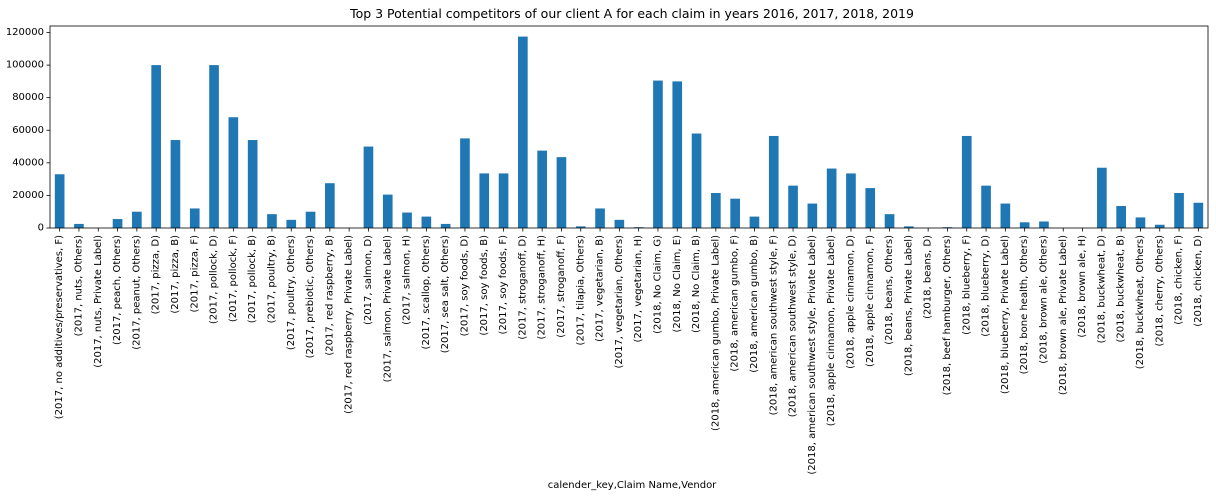  What do you see at coordinates (214, 279) in the screenshot?
I see `x-tick-label: (2017, pollock, D)` at bounding box center [214, 279].